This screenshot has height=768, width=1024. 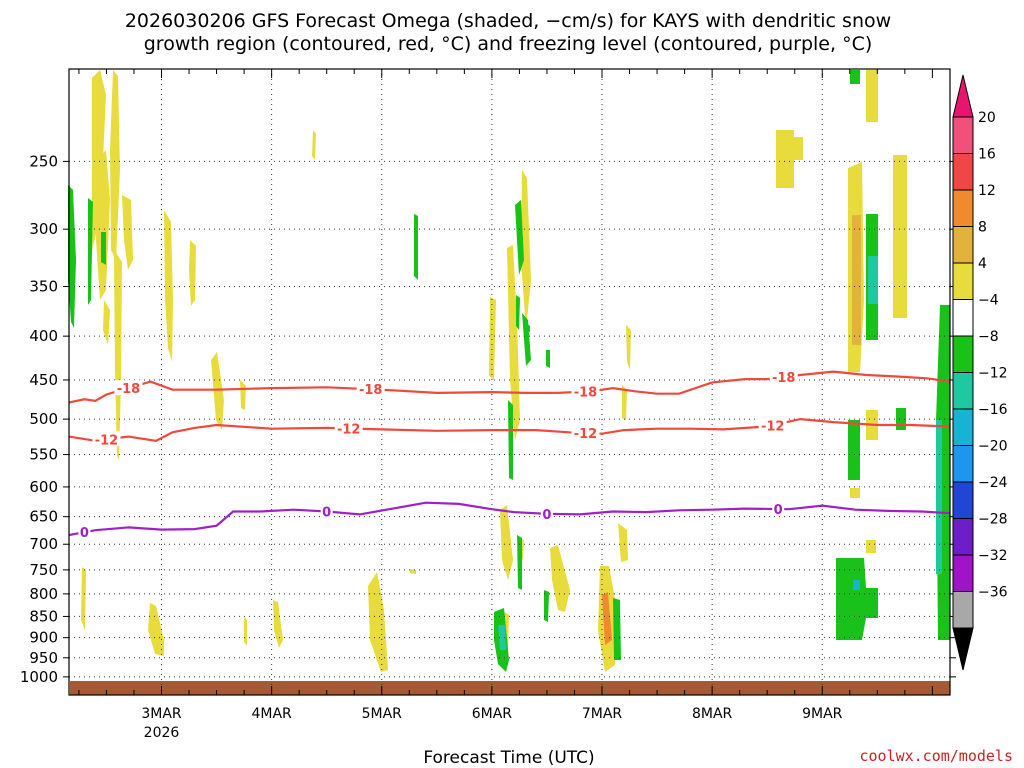 I want to click on y-tick-label: 350, so click(x=43, y=286).